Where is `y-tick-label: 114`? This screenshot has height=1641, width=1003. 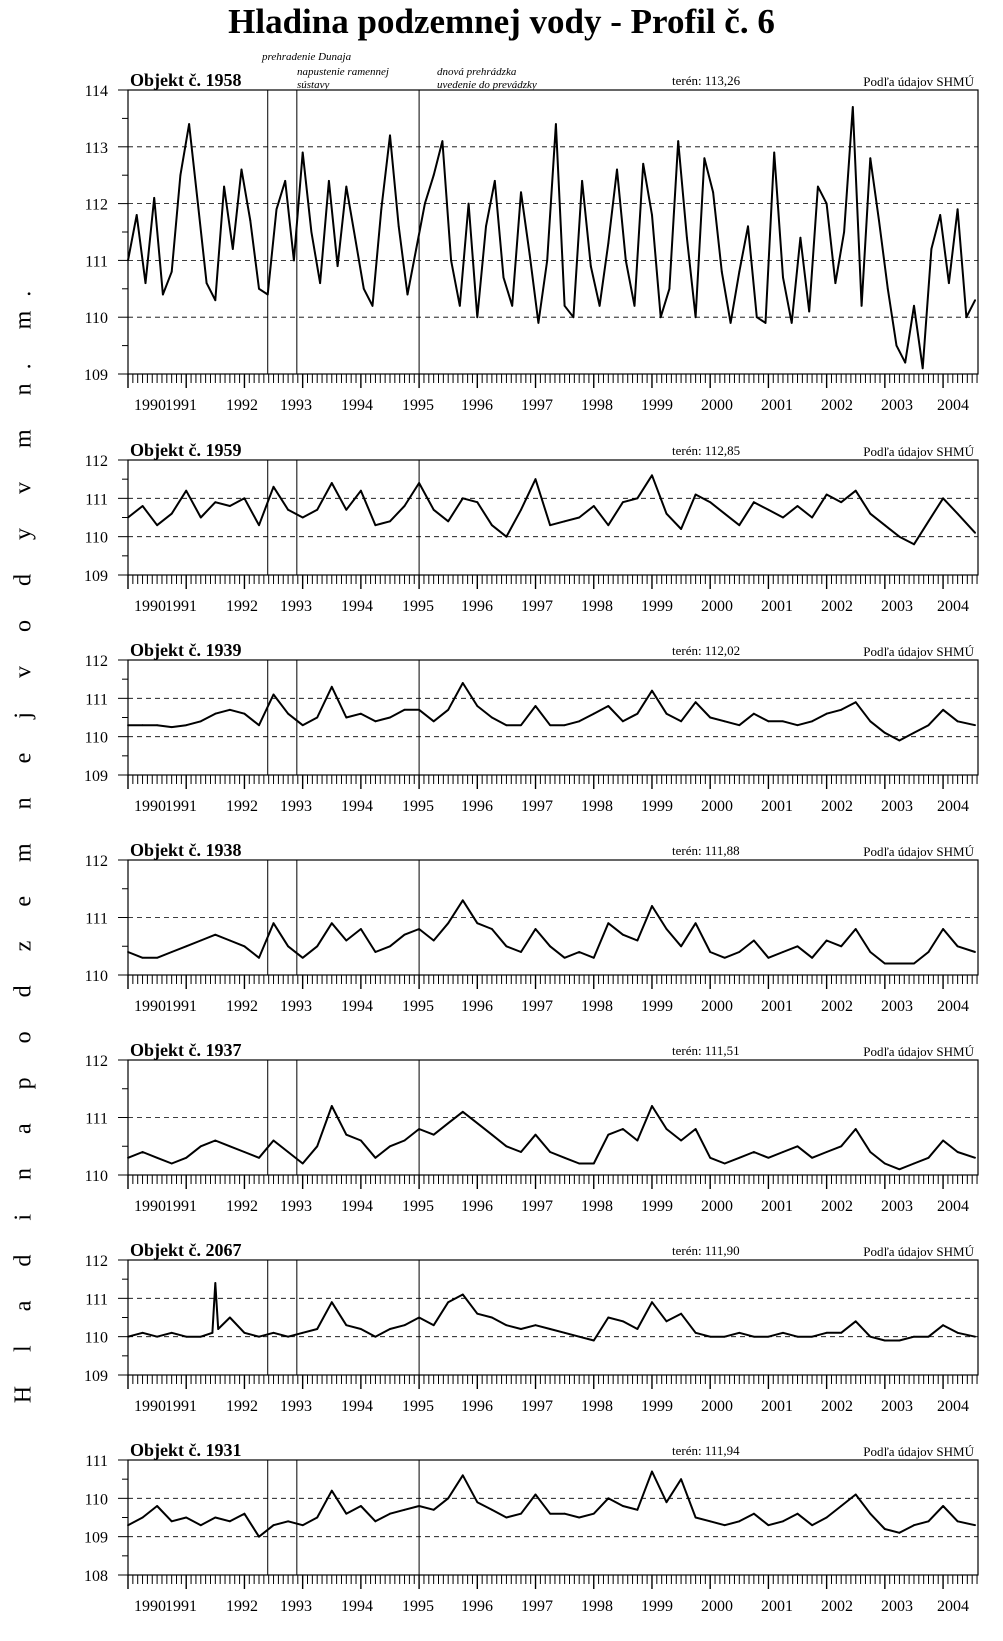 y-tick-label: 114 is located at coordinates (96, 91).